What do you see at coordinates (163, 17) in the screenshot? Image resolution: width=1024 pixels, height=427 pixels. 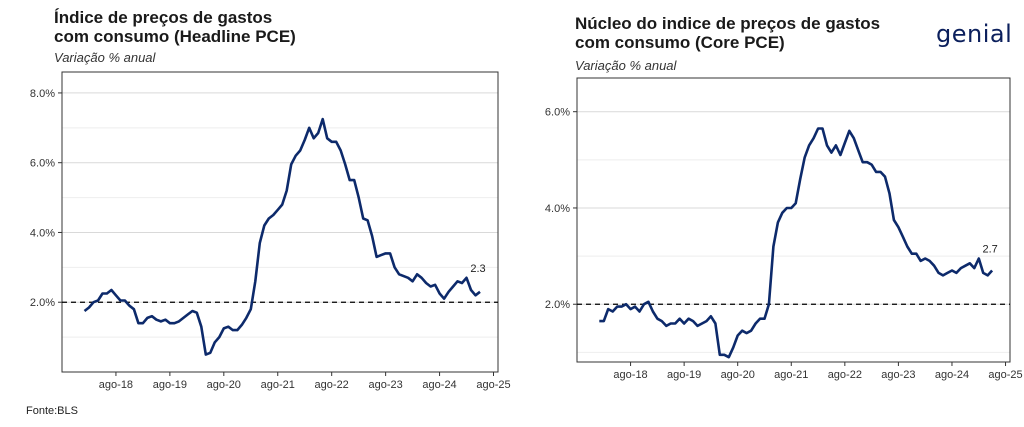 I see `chart-title-line1: Índice de preços de gastos` at bounding box center [163, 17].